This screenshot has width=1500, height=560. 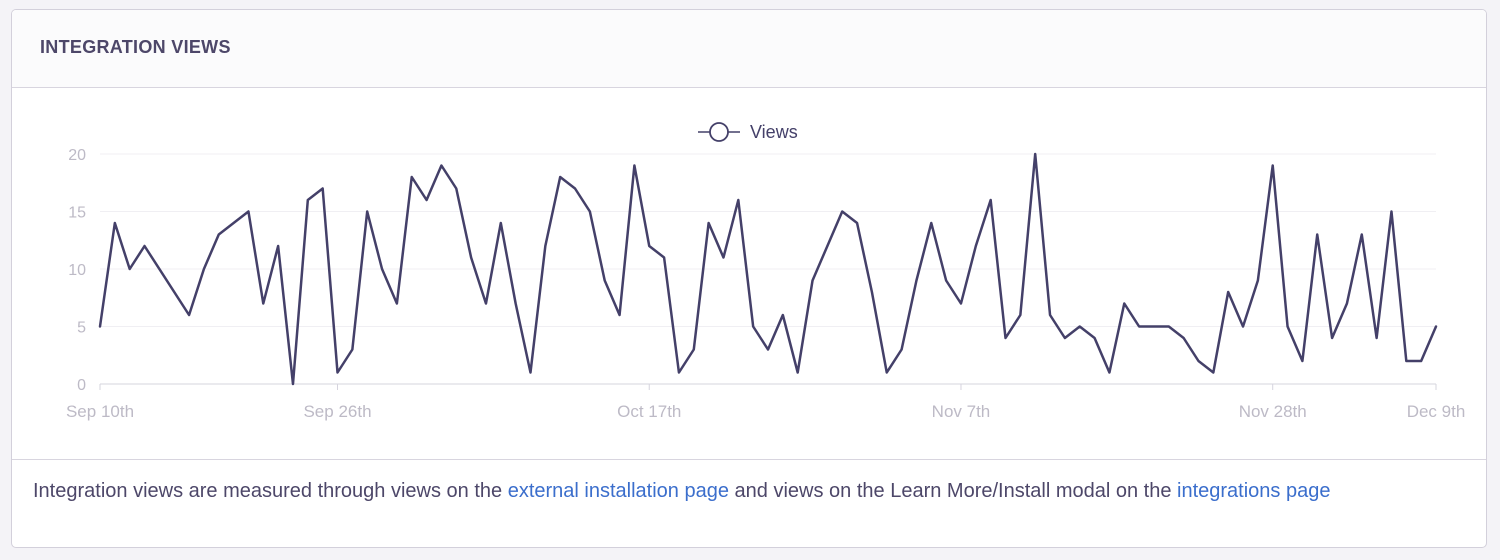 I want to click on panel-title: INTEGRATION VIEWS, so click(x=135, y=47).